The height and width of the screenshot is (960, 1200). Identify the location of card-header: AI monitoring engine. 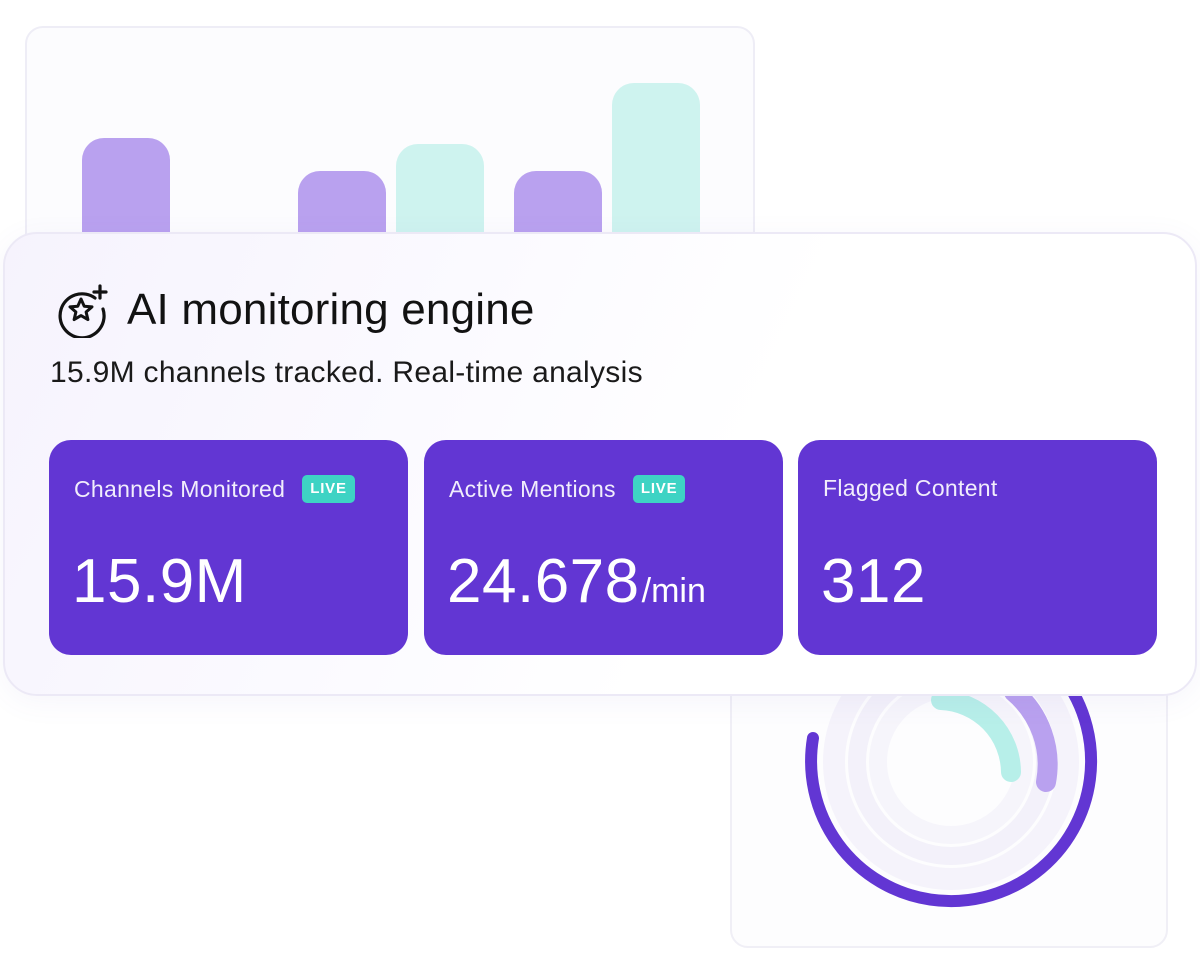
(294, 310).